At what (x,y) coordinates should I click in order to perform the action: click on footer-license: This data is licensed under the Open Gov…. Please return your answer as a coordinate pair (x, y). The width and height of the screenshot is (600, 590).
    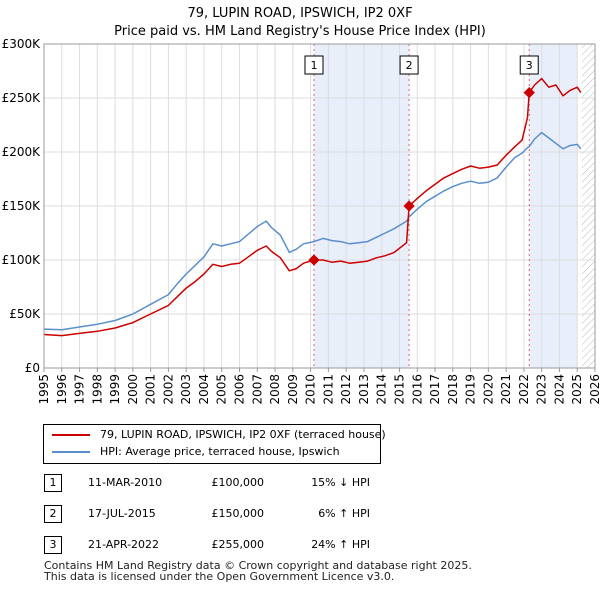
    Looking at the image, I should click on (219, 576).